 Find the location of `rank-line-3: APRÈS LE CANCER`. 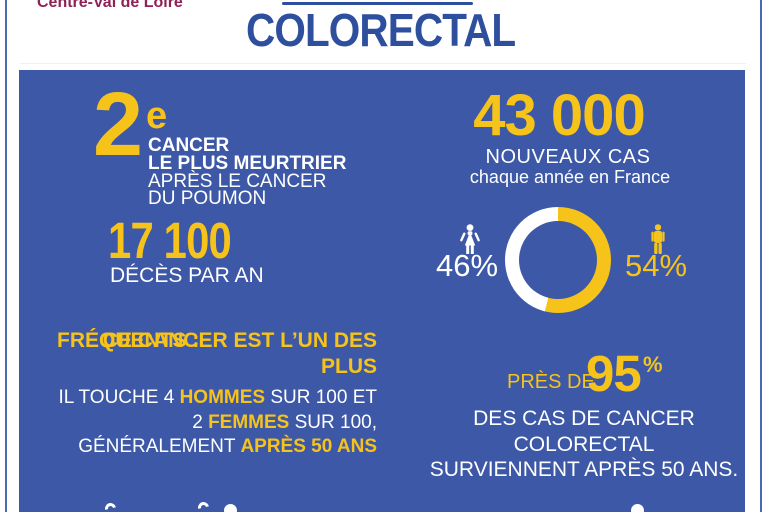

rank-line-3: APRÈS LE CANCER is located at coordinates (237, 181).